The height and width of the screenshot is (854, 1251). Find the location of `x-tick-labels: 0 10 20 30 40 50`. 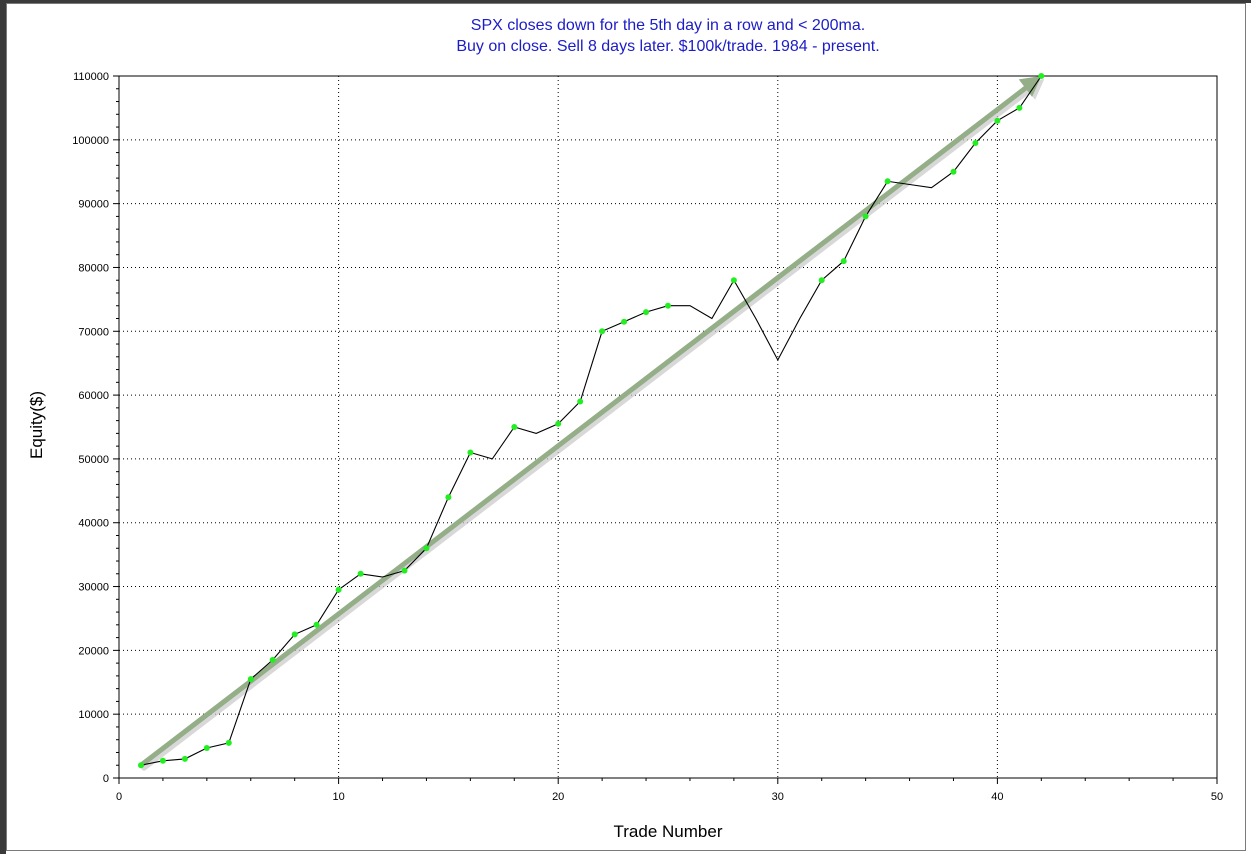

x-tick-labels: 0 10 20 30 40 50 is located at coordinates (669, 797).